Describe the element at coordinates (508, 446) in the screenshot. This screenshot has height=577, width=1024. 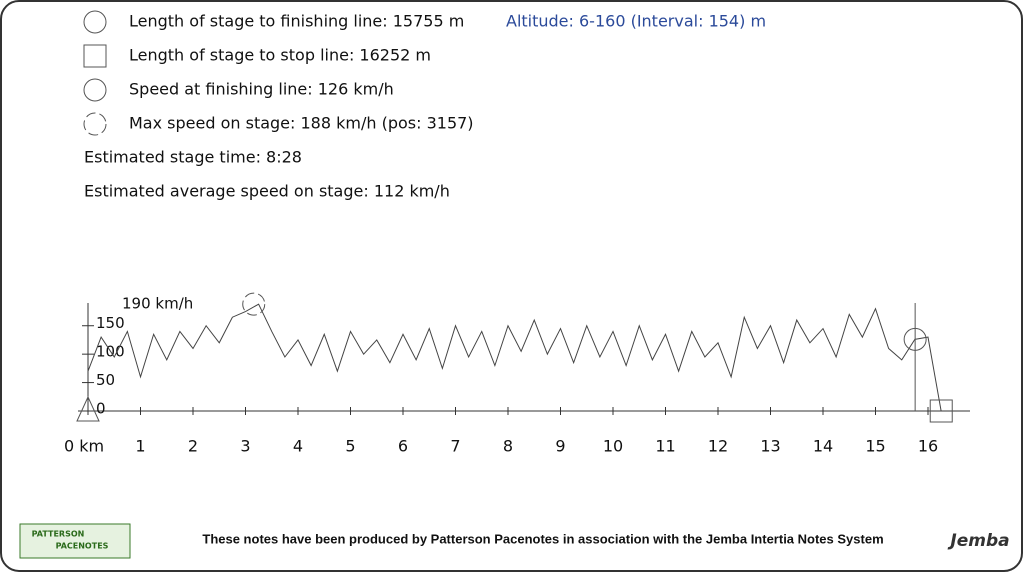
I see `x-tick-label: 8` at that location.